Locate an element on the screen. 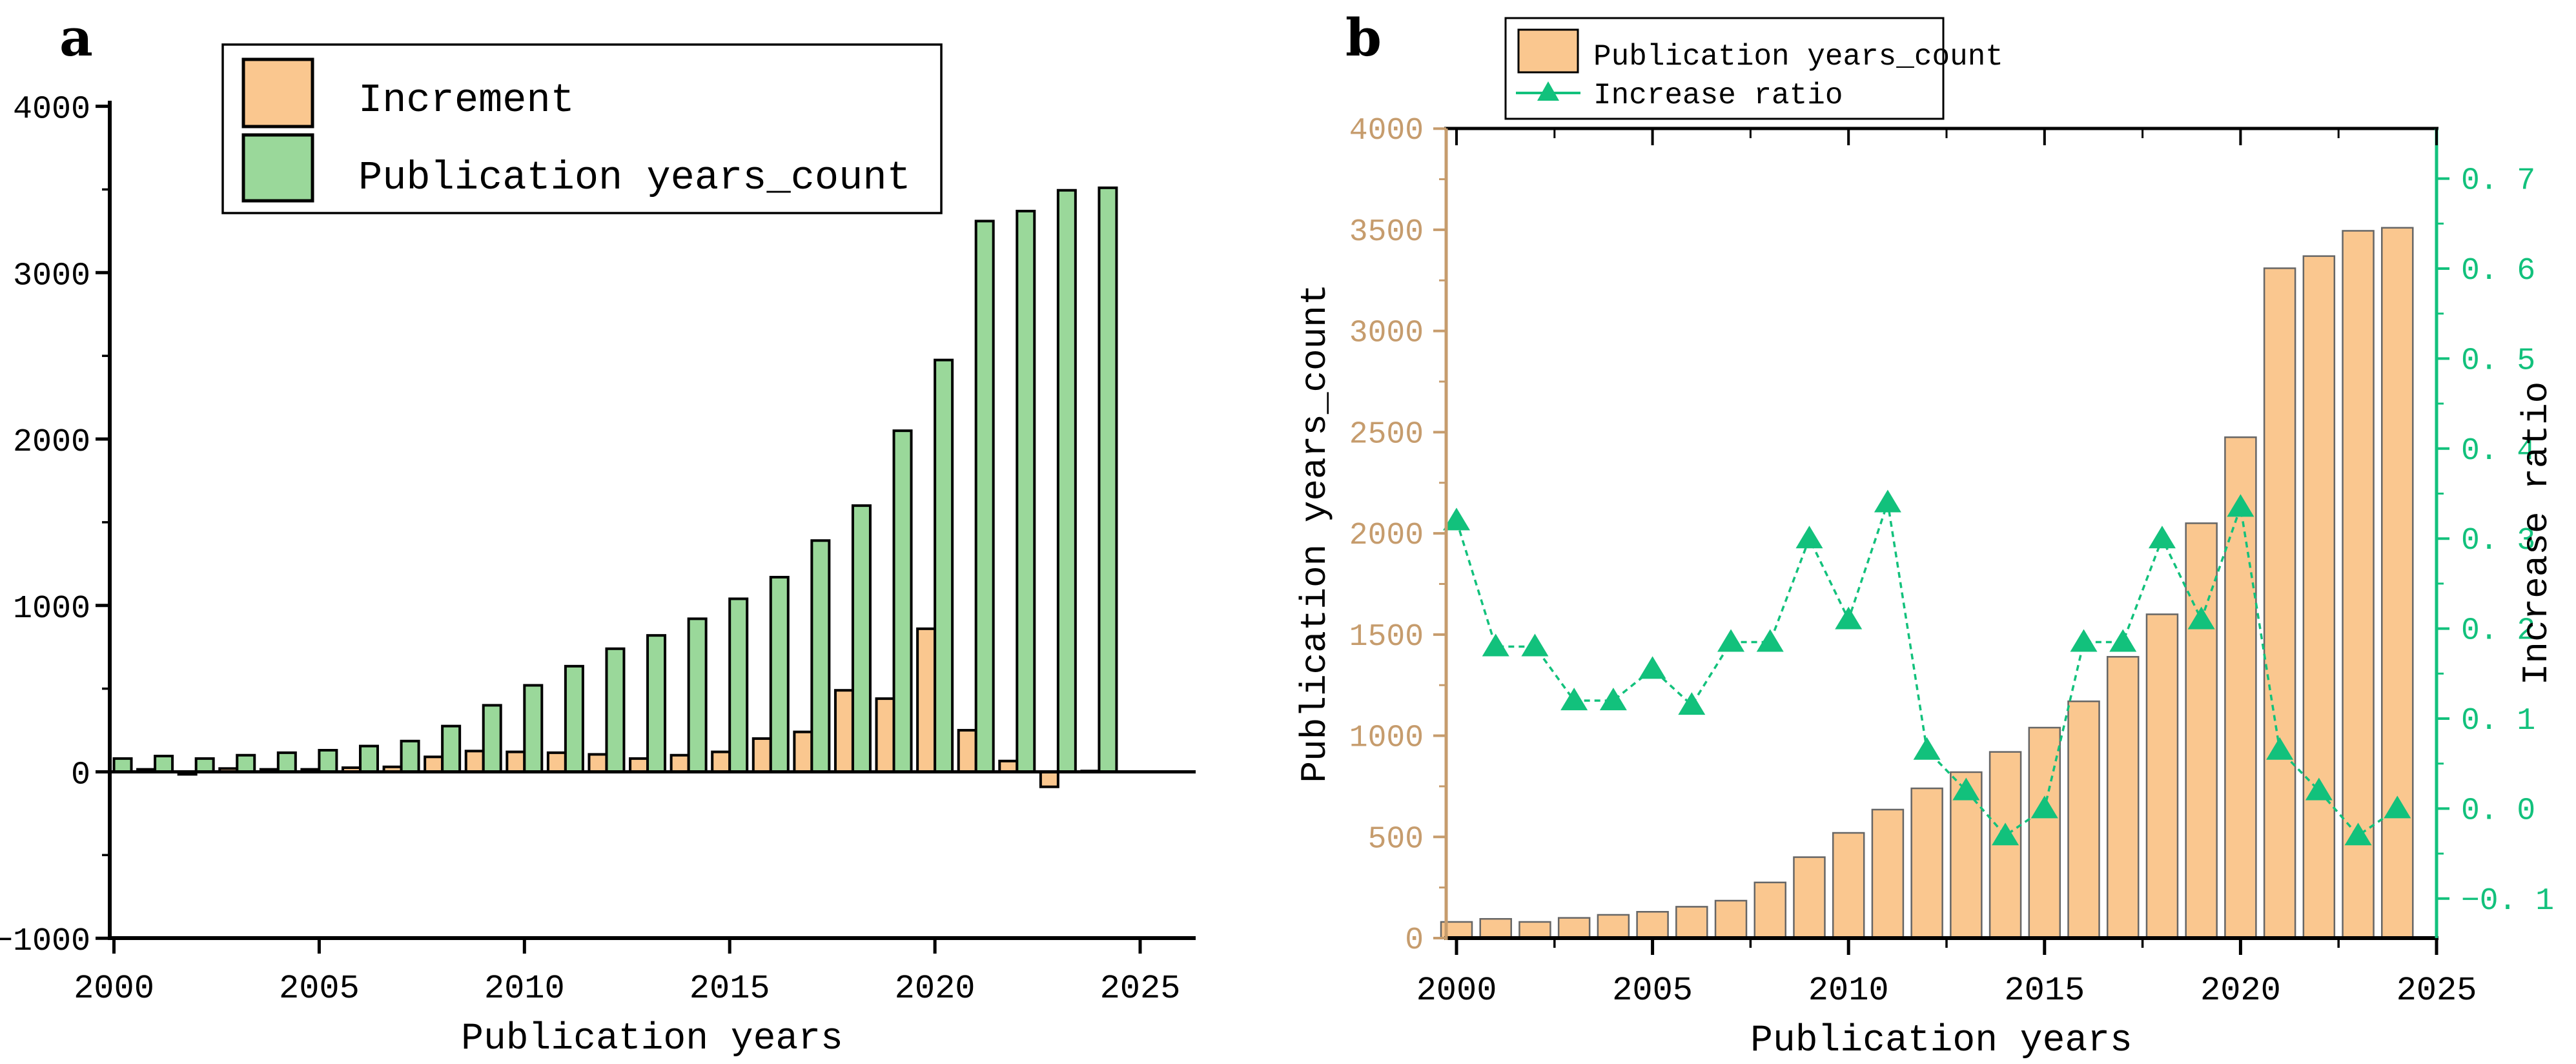  legend-b-swatch-count is located at coordinates (1548, 51).